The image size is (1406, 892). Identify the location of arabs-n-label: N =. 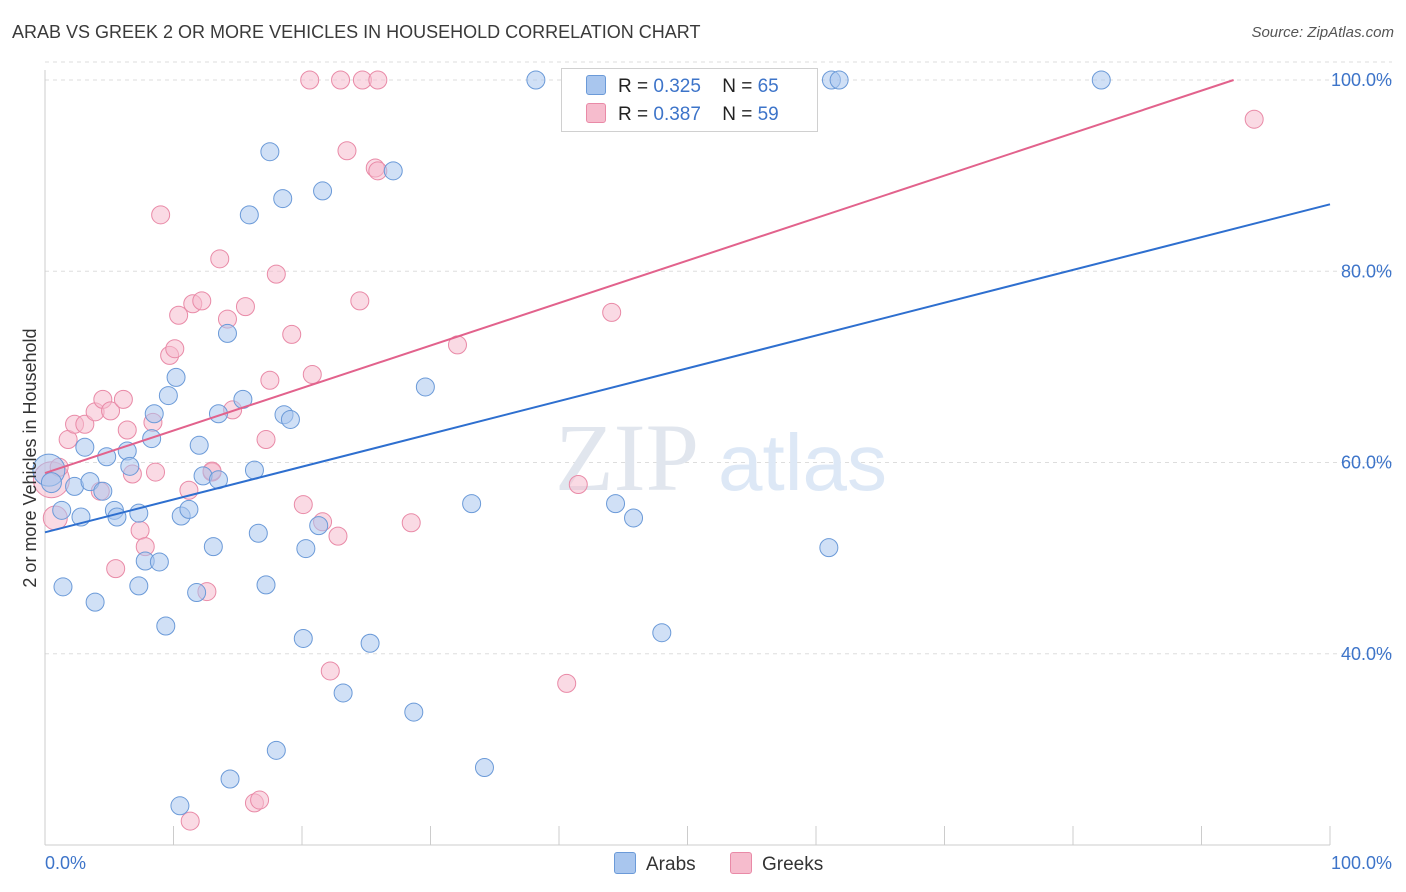
(737, 86).